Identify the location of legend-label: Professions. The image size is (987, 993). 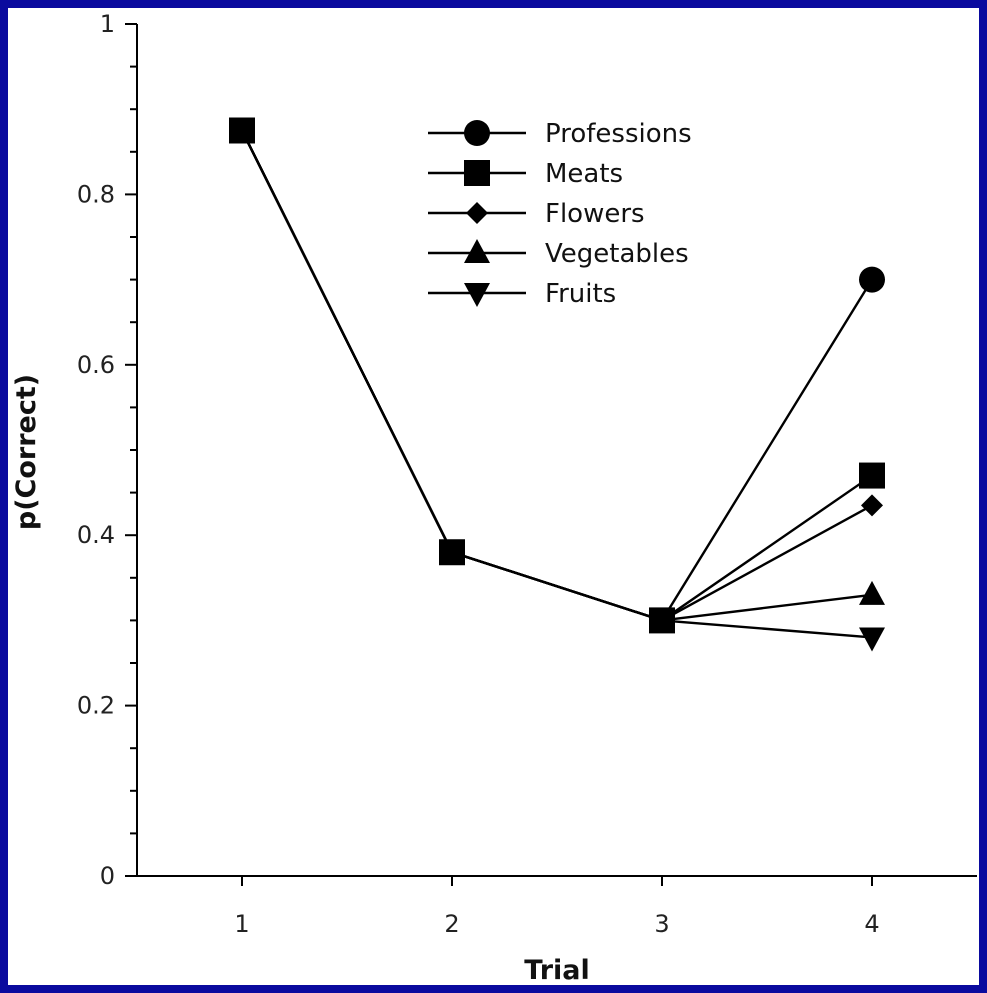
(618, 134).